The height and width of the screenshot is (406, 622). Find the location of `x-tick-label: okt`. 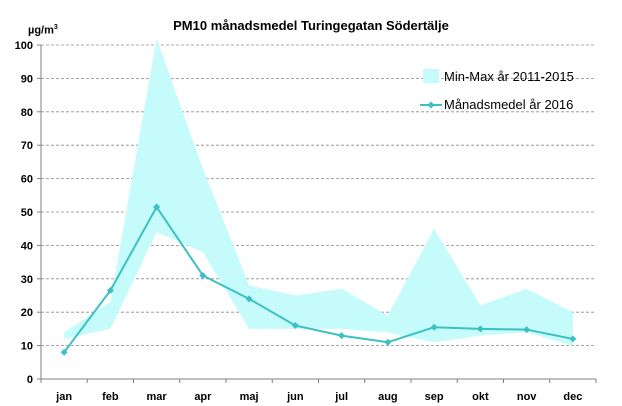

x-tick-label: okt is located at coordinates (480, 397).